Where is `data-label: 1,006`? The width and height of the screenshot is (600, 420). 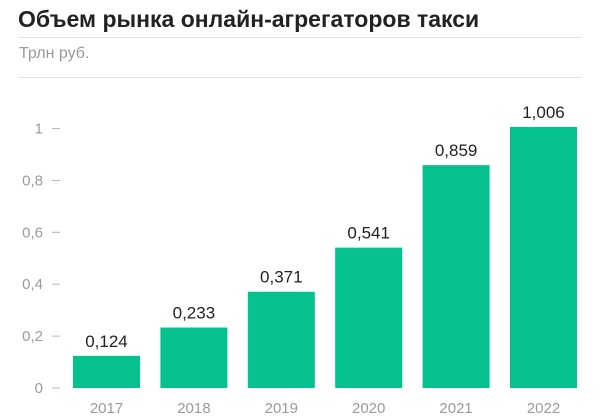 data-label: 1,006 is located at coordinates (543, 112).